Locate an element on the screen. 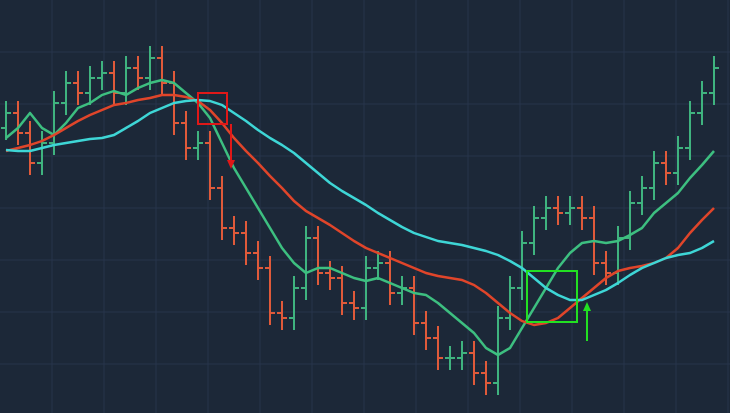 The width and height of the screenshot is (730, 413). buy-arrow-head is located at coordinates (587, 306).